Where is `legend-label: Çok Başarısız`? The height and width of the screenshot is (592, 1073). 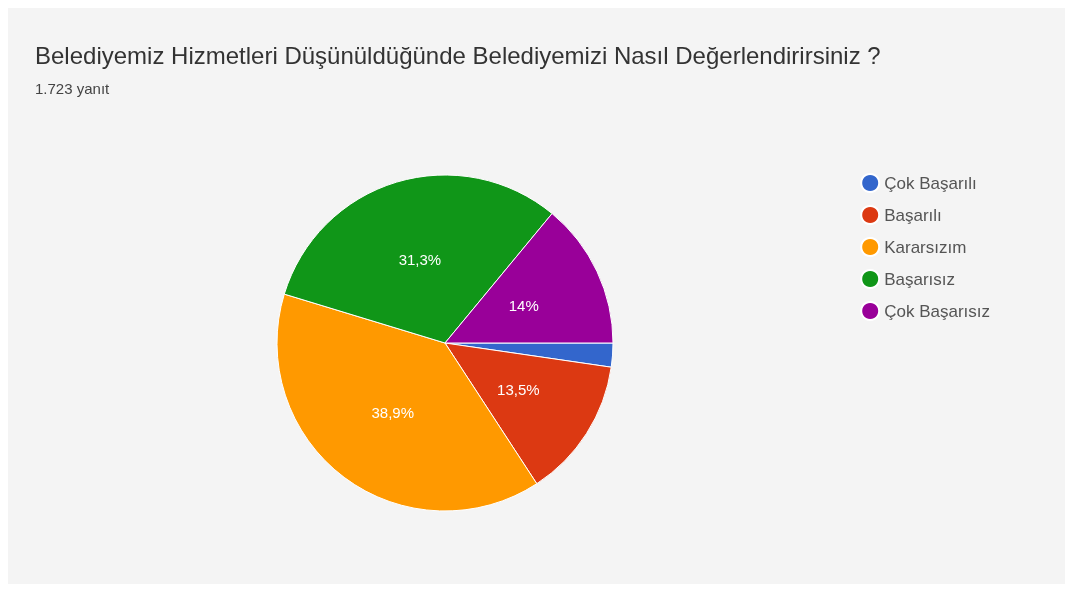 legend-label: Çok Başarısız is located at coordinates (937, 311).